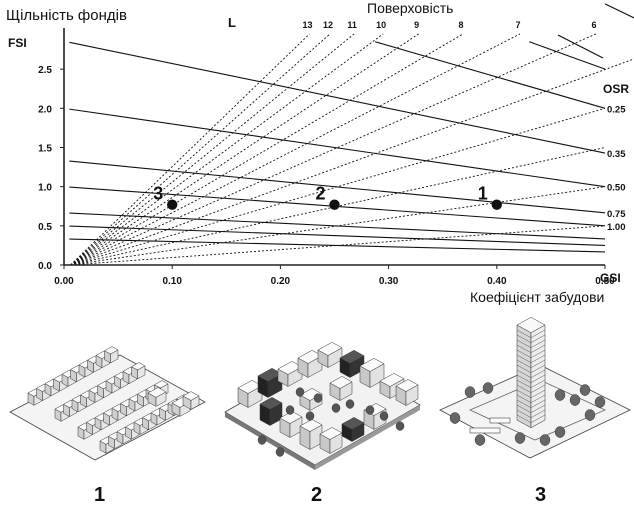 The image size is (634, 511). What do you see at coordinates (100, 495) in the screenshot?
I see `illustration-1-label: 1` at bounding box center [100, 495].